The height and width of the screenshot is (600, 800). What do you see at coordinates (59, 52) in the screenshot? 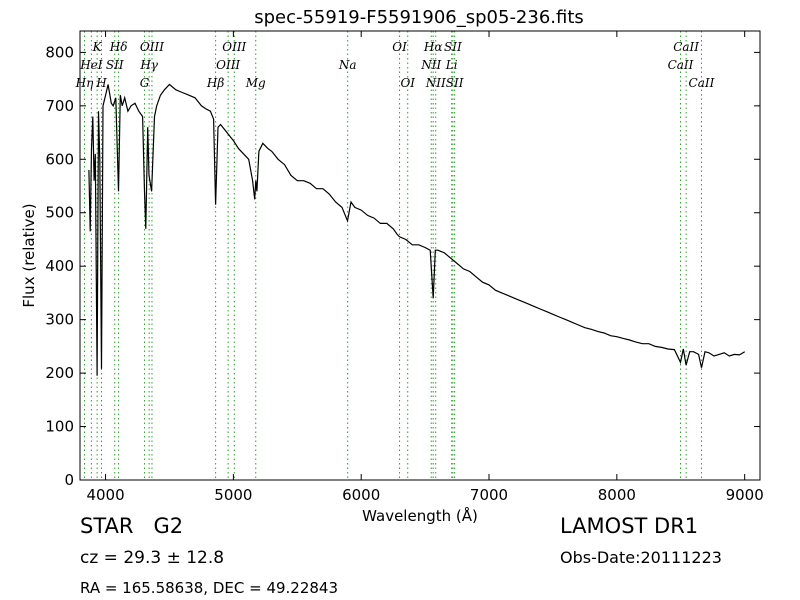
I see `y-tick-label: 800` at bounding box center [59, 52].